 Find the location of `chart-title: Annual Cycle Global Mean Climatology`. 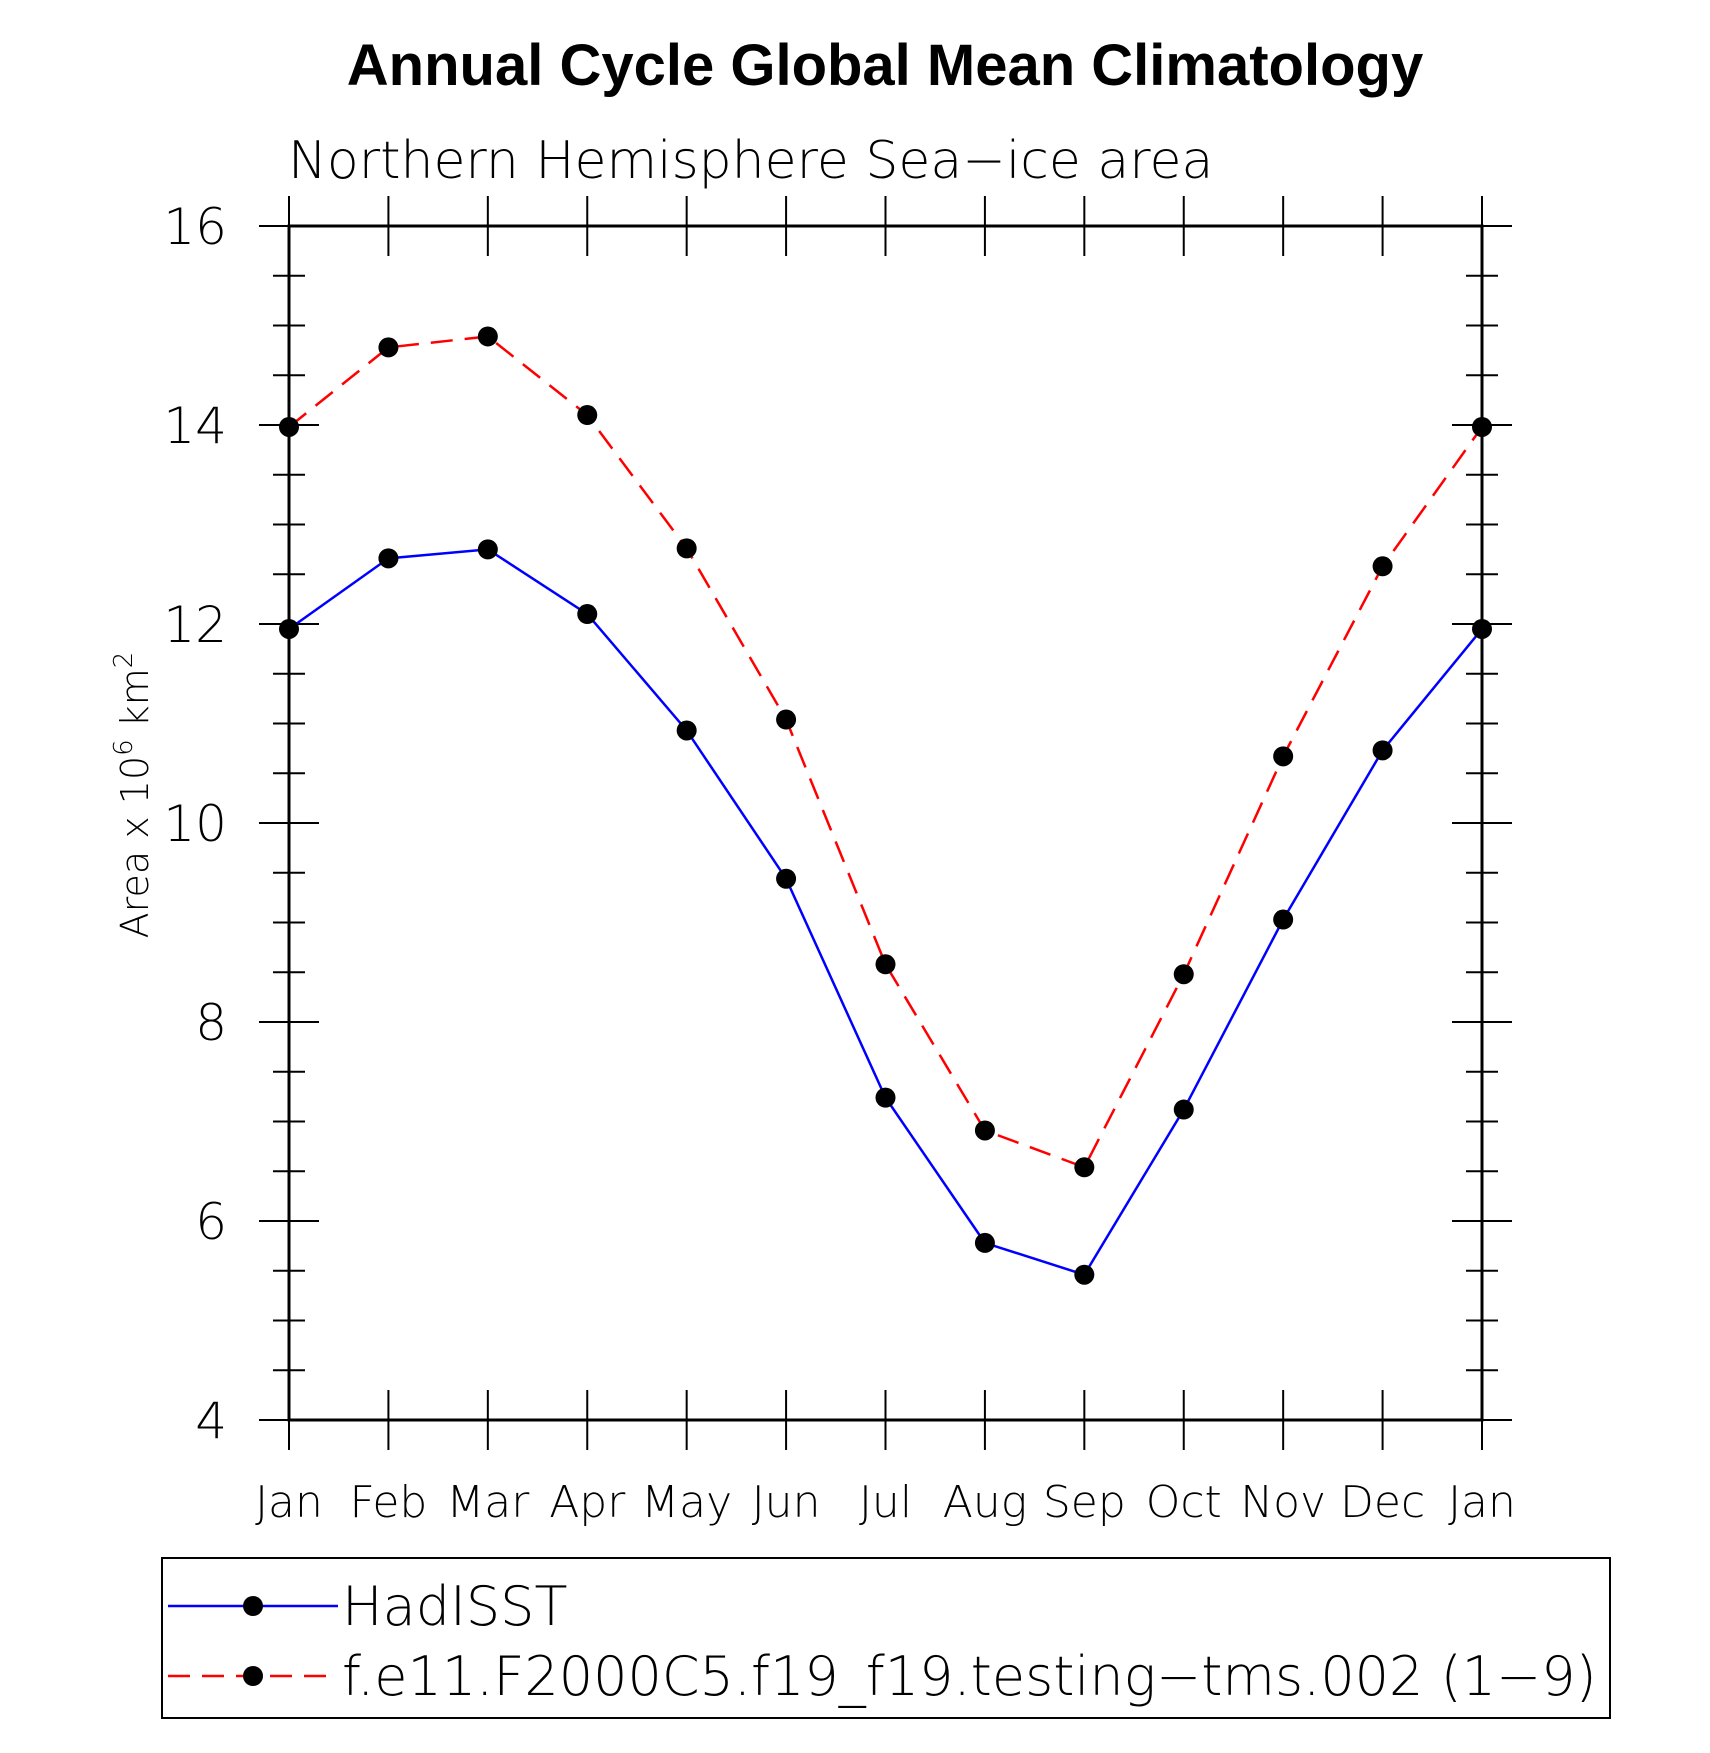

chart-title: Annual Cycle Global Mean Climatology is located at coordinates (885, 65).